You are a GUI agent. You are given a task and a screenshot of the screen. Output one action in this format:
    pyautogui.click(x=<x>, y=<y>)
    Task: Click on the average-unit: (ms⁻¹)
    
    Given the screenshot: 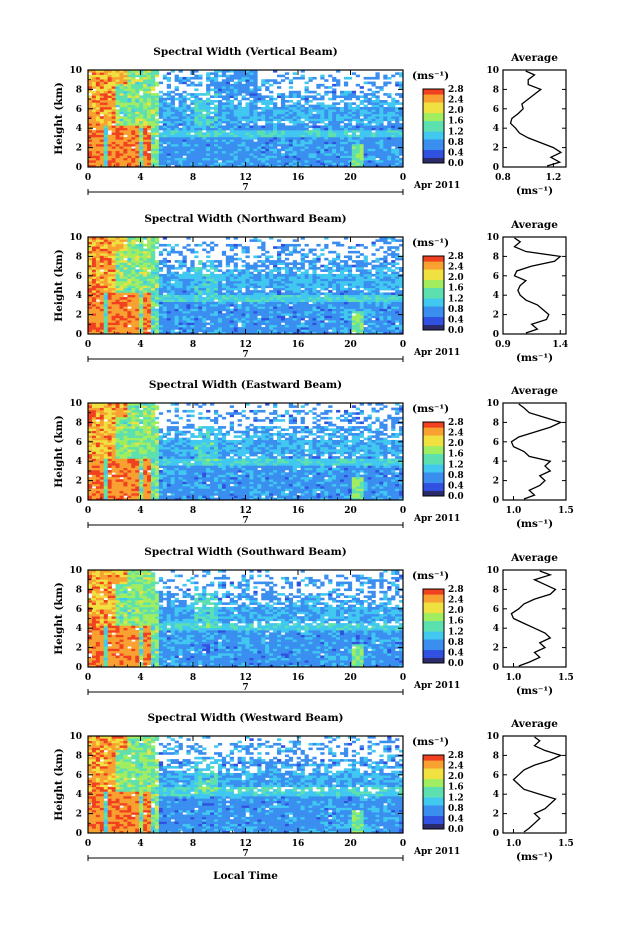 What is the action you would take?
    pyautogui.click(x=534, y=191)
    